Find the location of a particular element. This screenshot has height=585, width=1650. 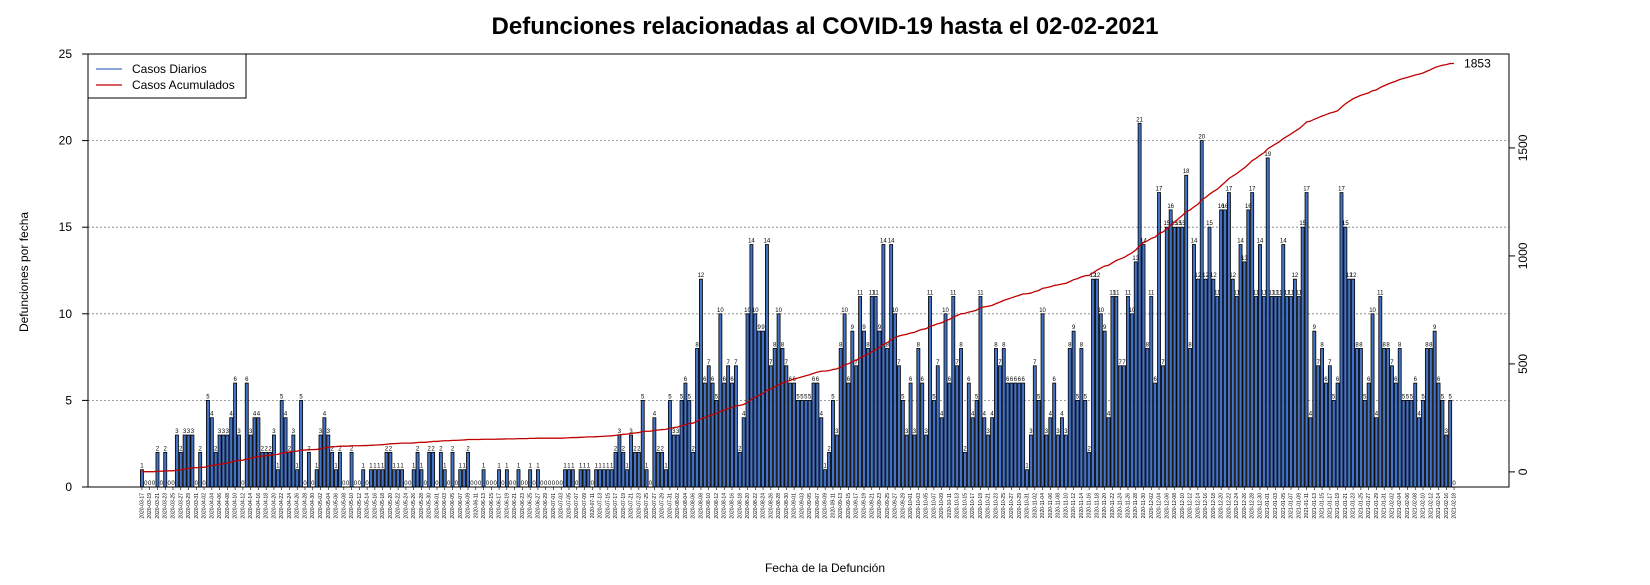

bar-value-label: 17 is located at coordinates (1341, 190).